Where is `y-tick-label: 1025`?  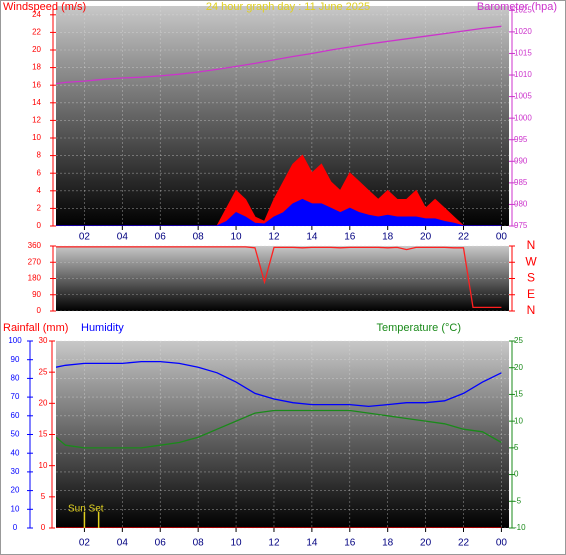
y-tick-label: 1025 is located at coordinates (523, 9).